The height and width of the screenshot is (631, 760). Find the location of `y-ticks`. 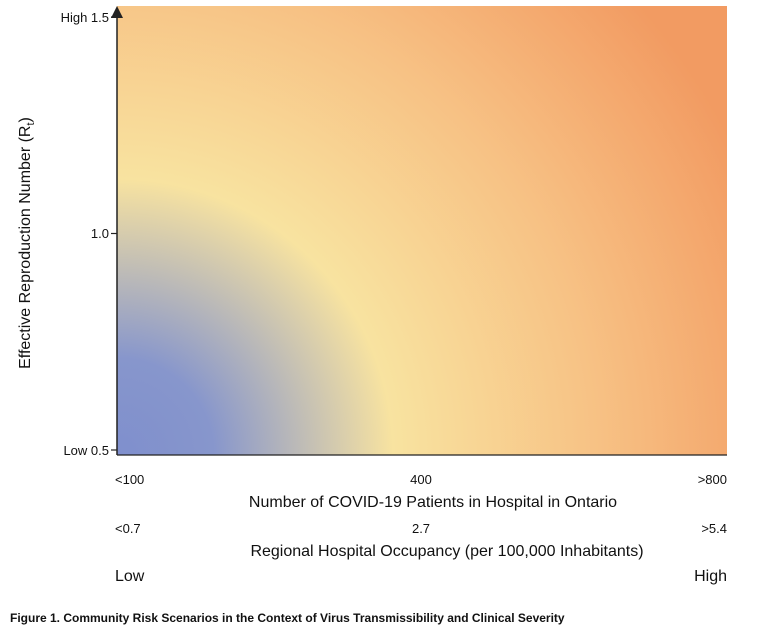

y-ticks is located at coordinates (114, 233).